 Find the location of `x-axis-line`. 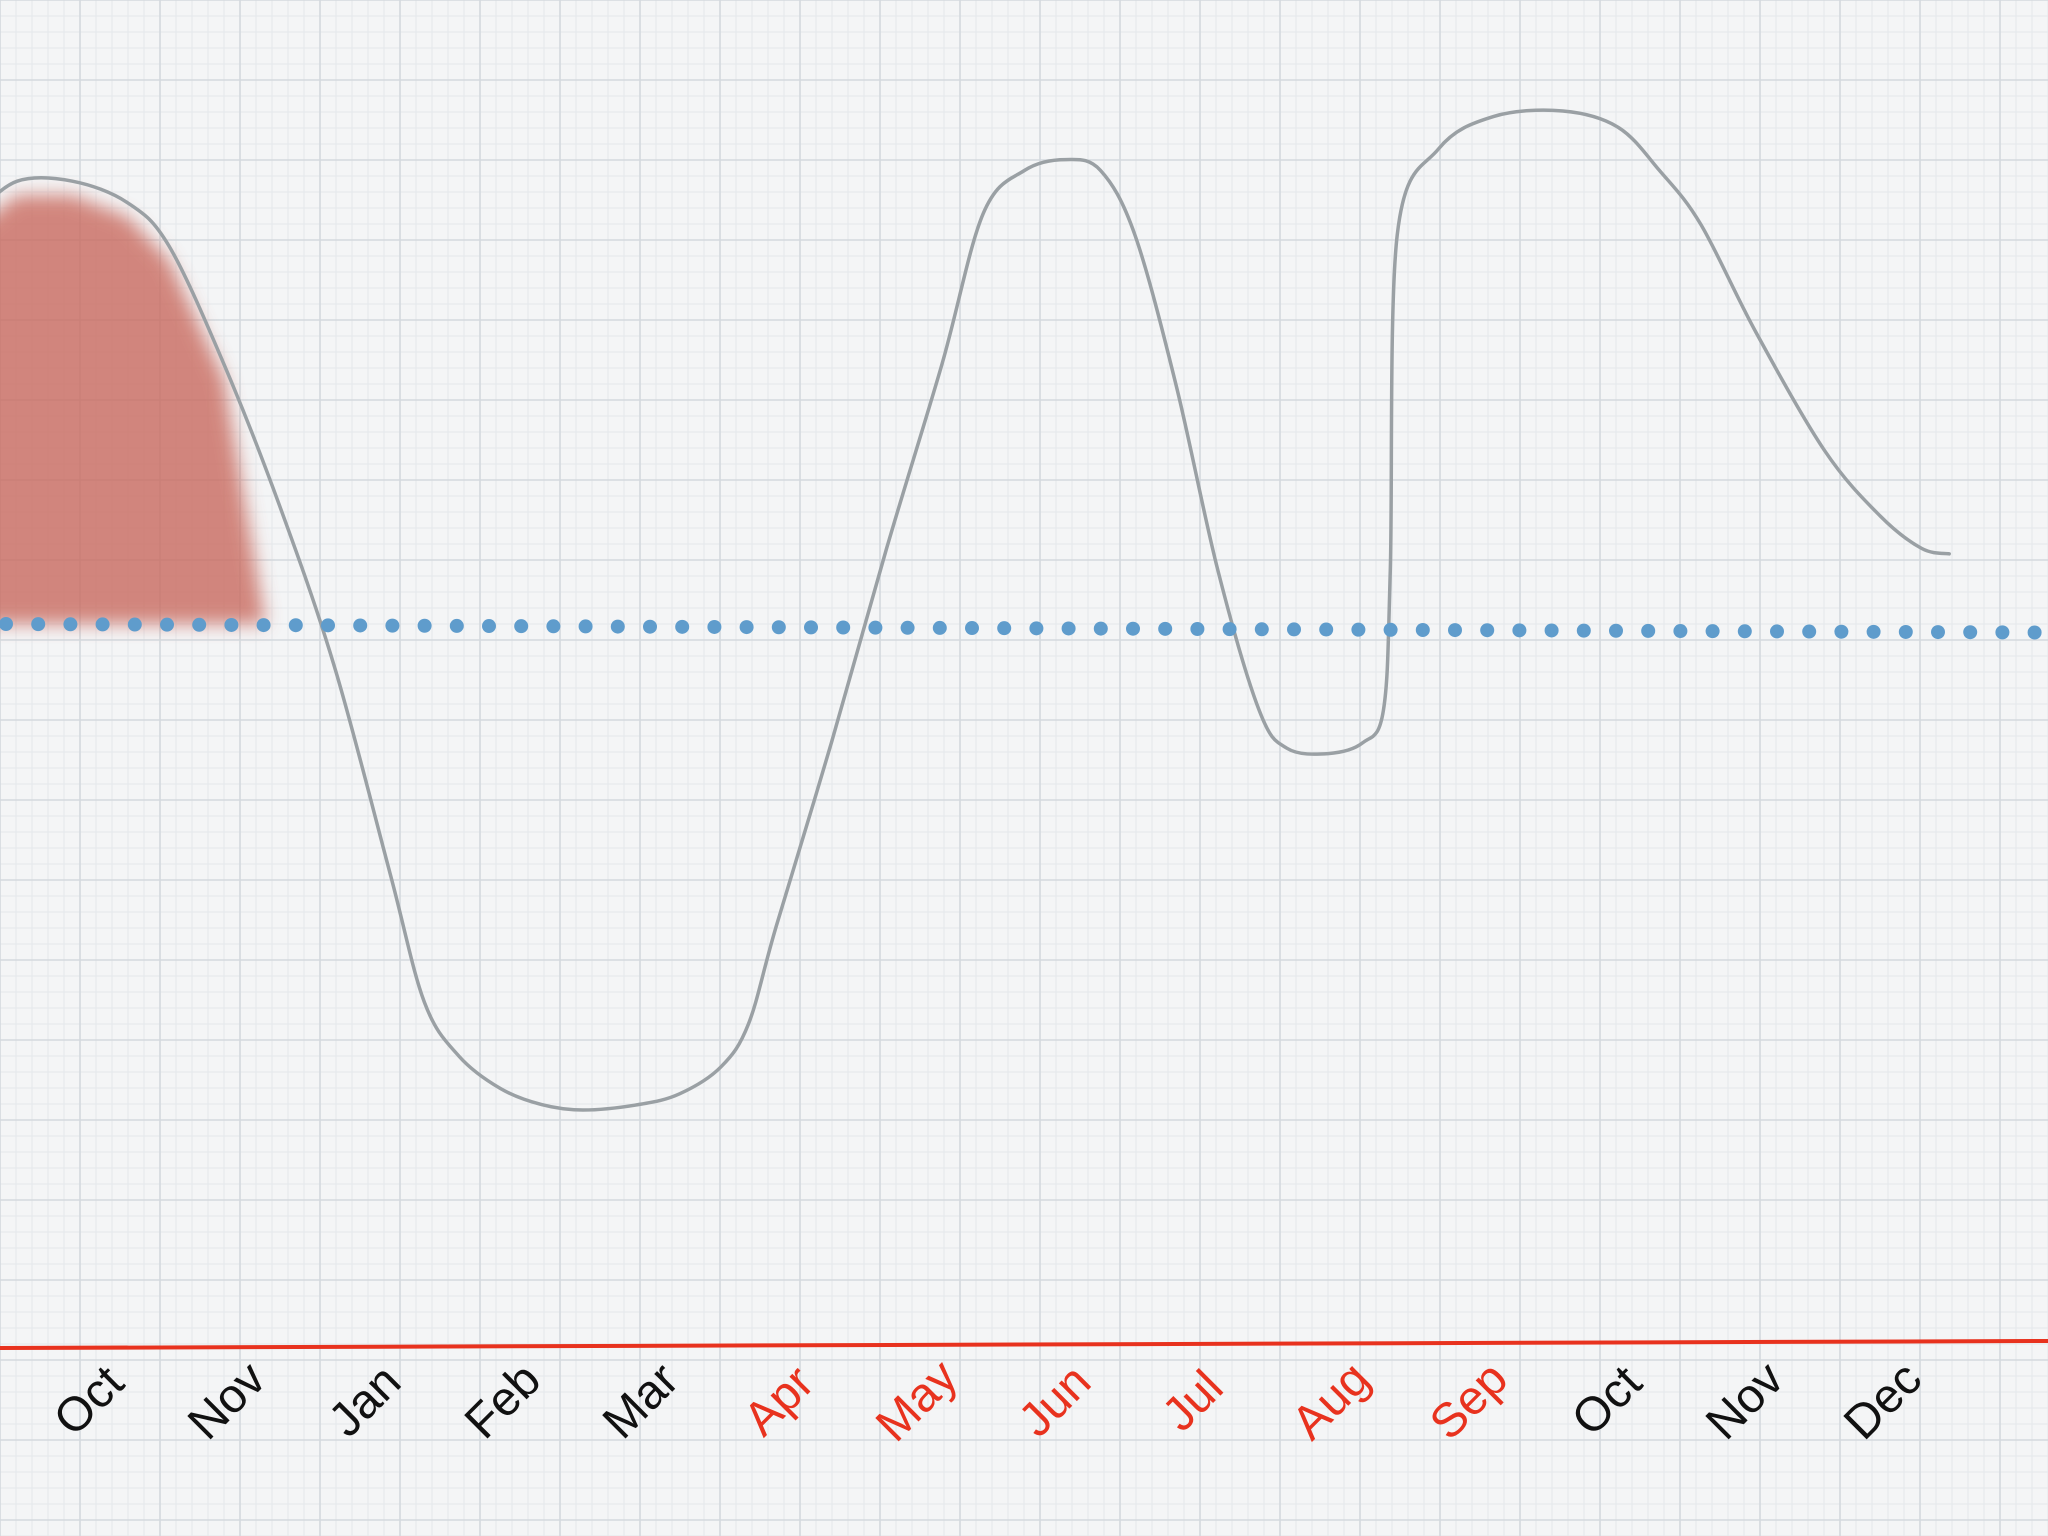

x-axis-line is located at coordinates (1024, 1344).